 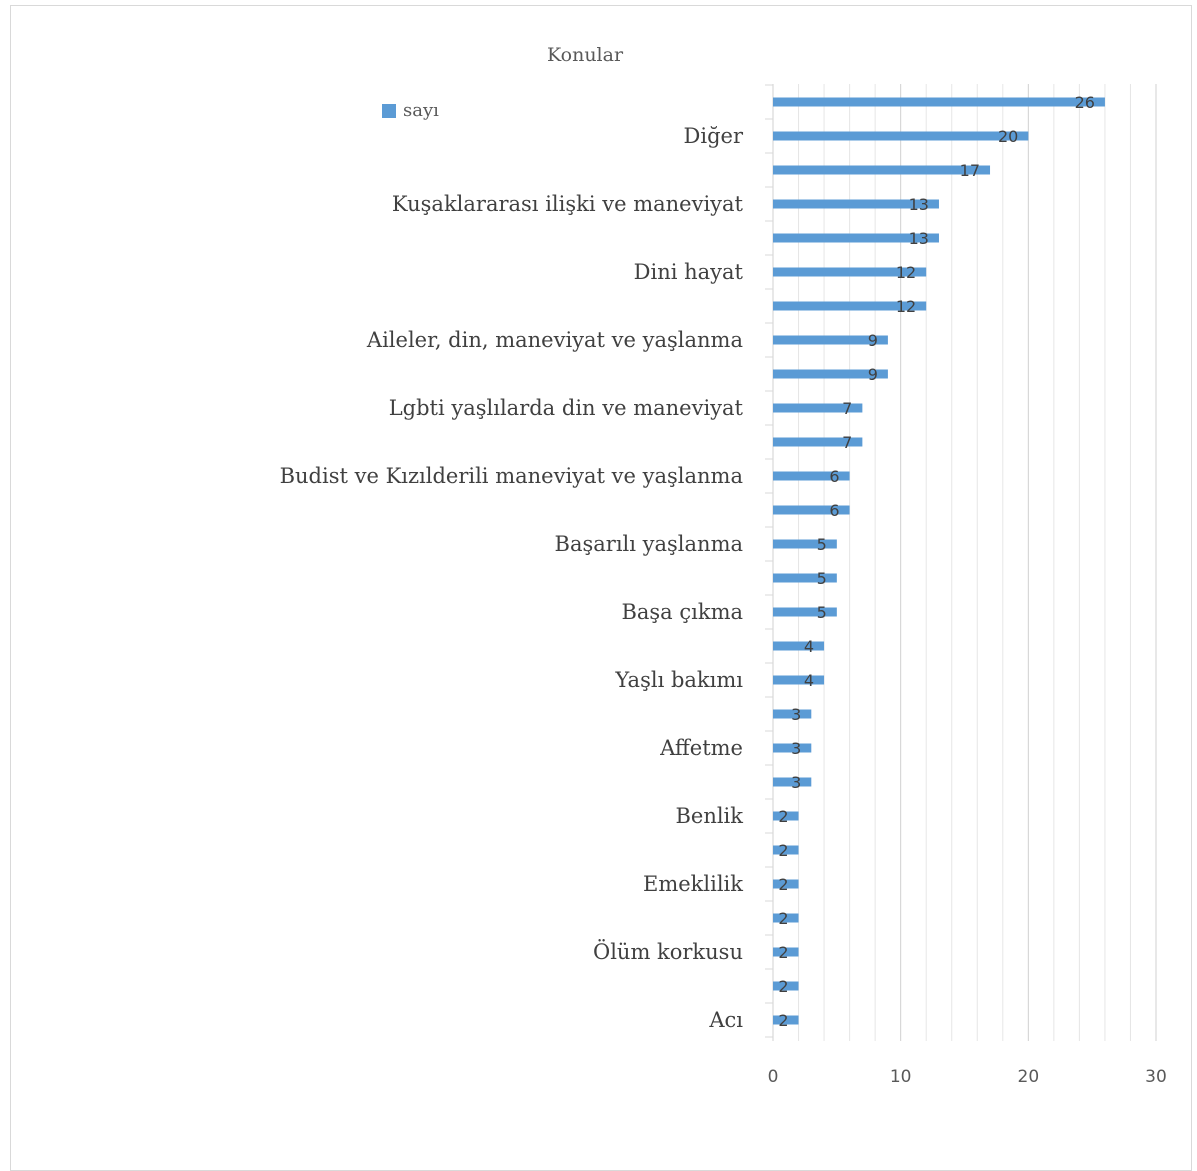 What do you see at coordinates (649, 544) in the screenshot?
I see `category-label: Başarılı yaşlanma` at bounding box center [649, 544].